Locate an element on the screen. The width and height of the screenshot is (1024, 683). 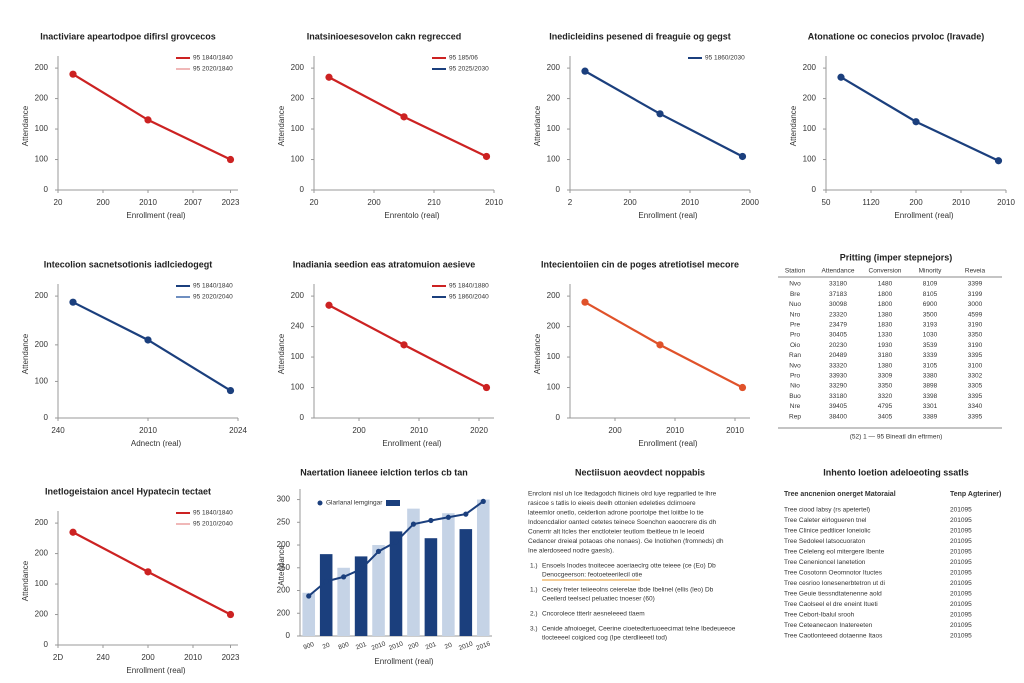
table-cell: 1030 is located at coordinates (930, 335).